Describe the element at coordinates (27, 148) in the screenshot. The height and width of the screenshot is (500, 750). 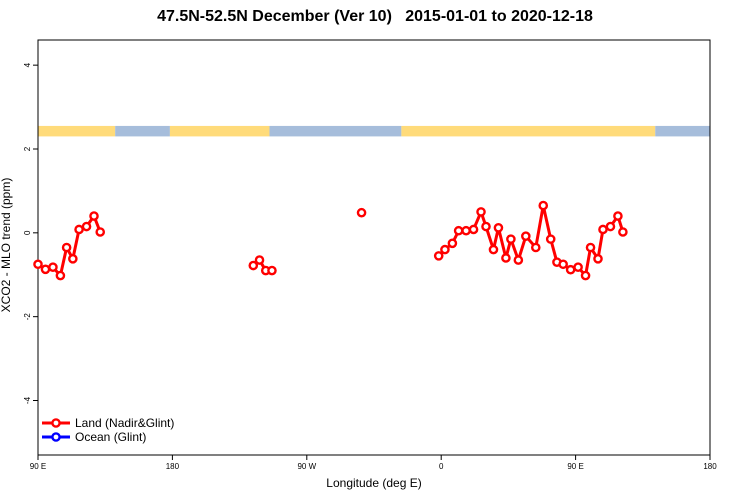
I see `y-tick-label: 2` at that location.